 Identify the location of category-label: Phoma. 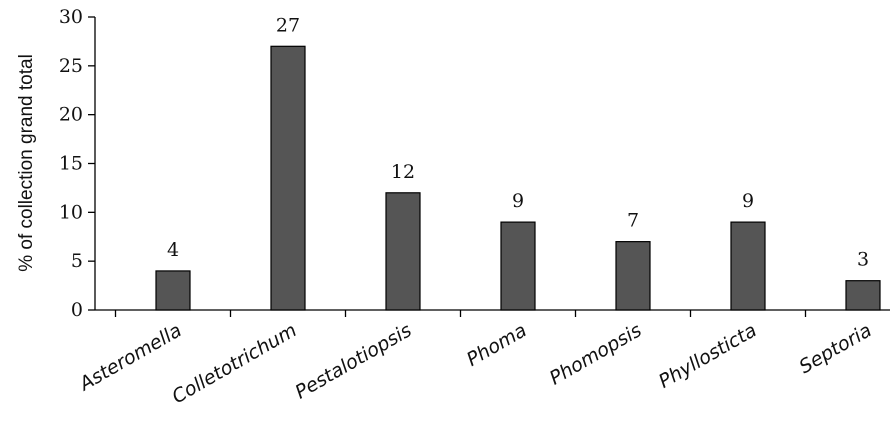
(497, 345).